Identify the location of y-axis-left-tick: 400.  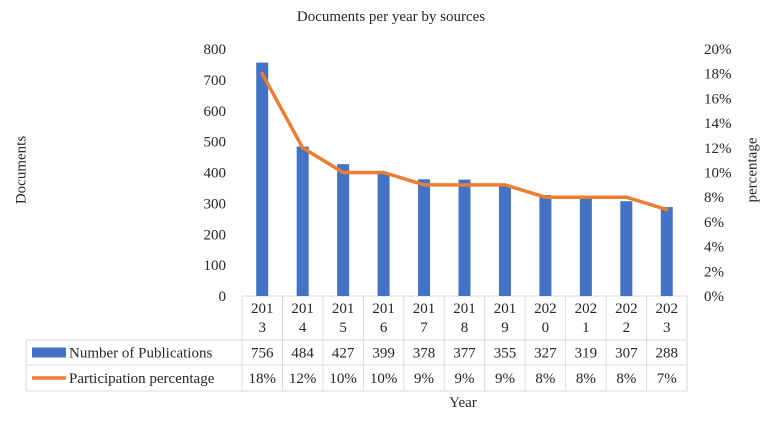
(215, 174).